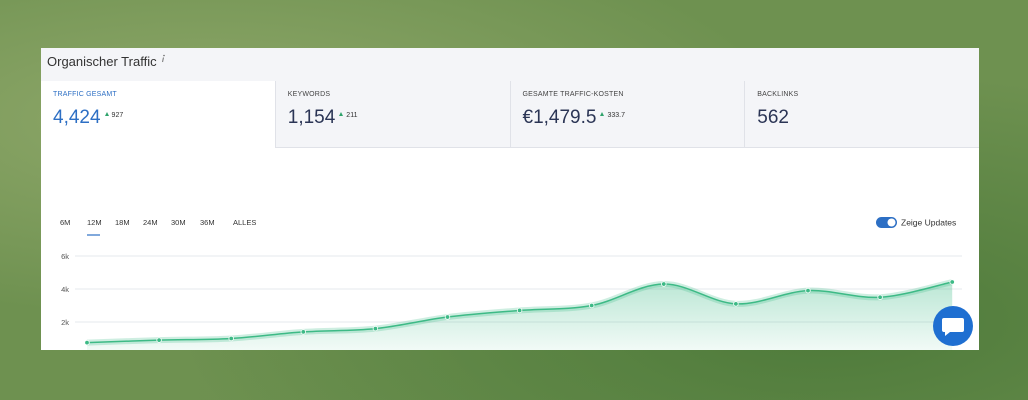  I want to click on metric-tile: BACKLINKS 562, so click(861, 114).